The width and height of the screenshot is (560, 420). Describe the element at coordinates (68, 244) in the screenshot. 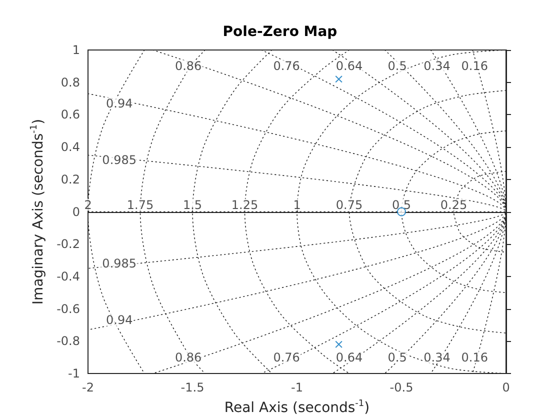

I see `y-tick-label: -0.2` at that location.